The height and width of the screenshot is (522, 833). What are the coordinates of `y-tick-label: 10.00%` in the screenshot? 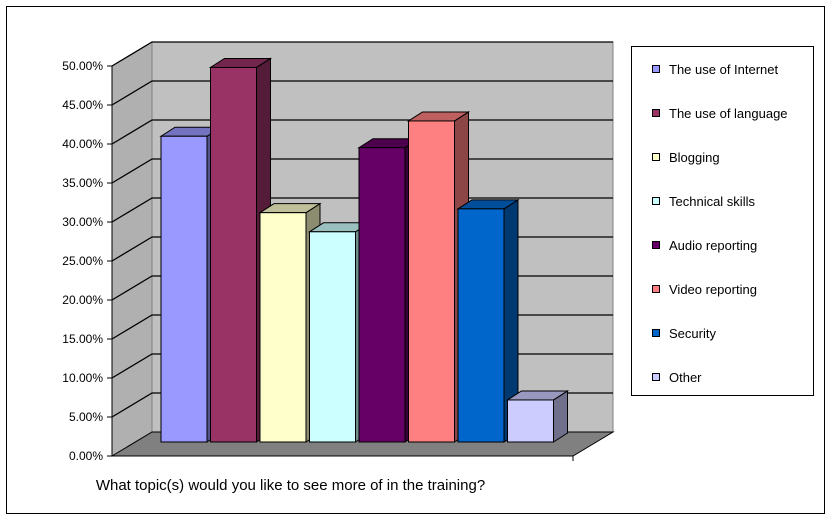 It's located at (82, 378).